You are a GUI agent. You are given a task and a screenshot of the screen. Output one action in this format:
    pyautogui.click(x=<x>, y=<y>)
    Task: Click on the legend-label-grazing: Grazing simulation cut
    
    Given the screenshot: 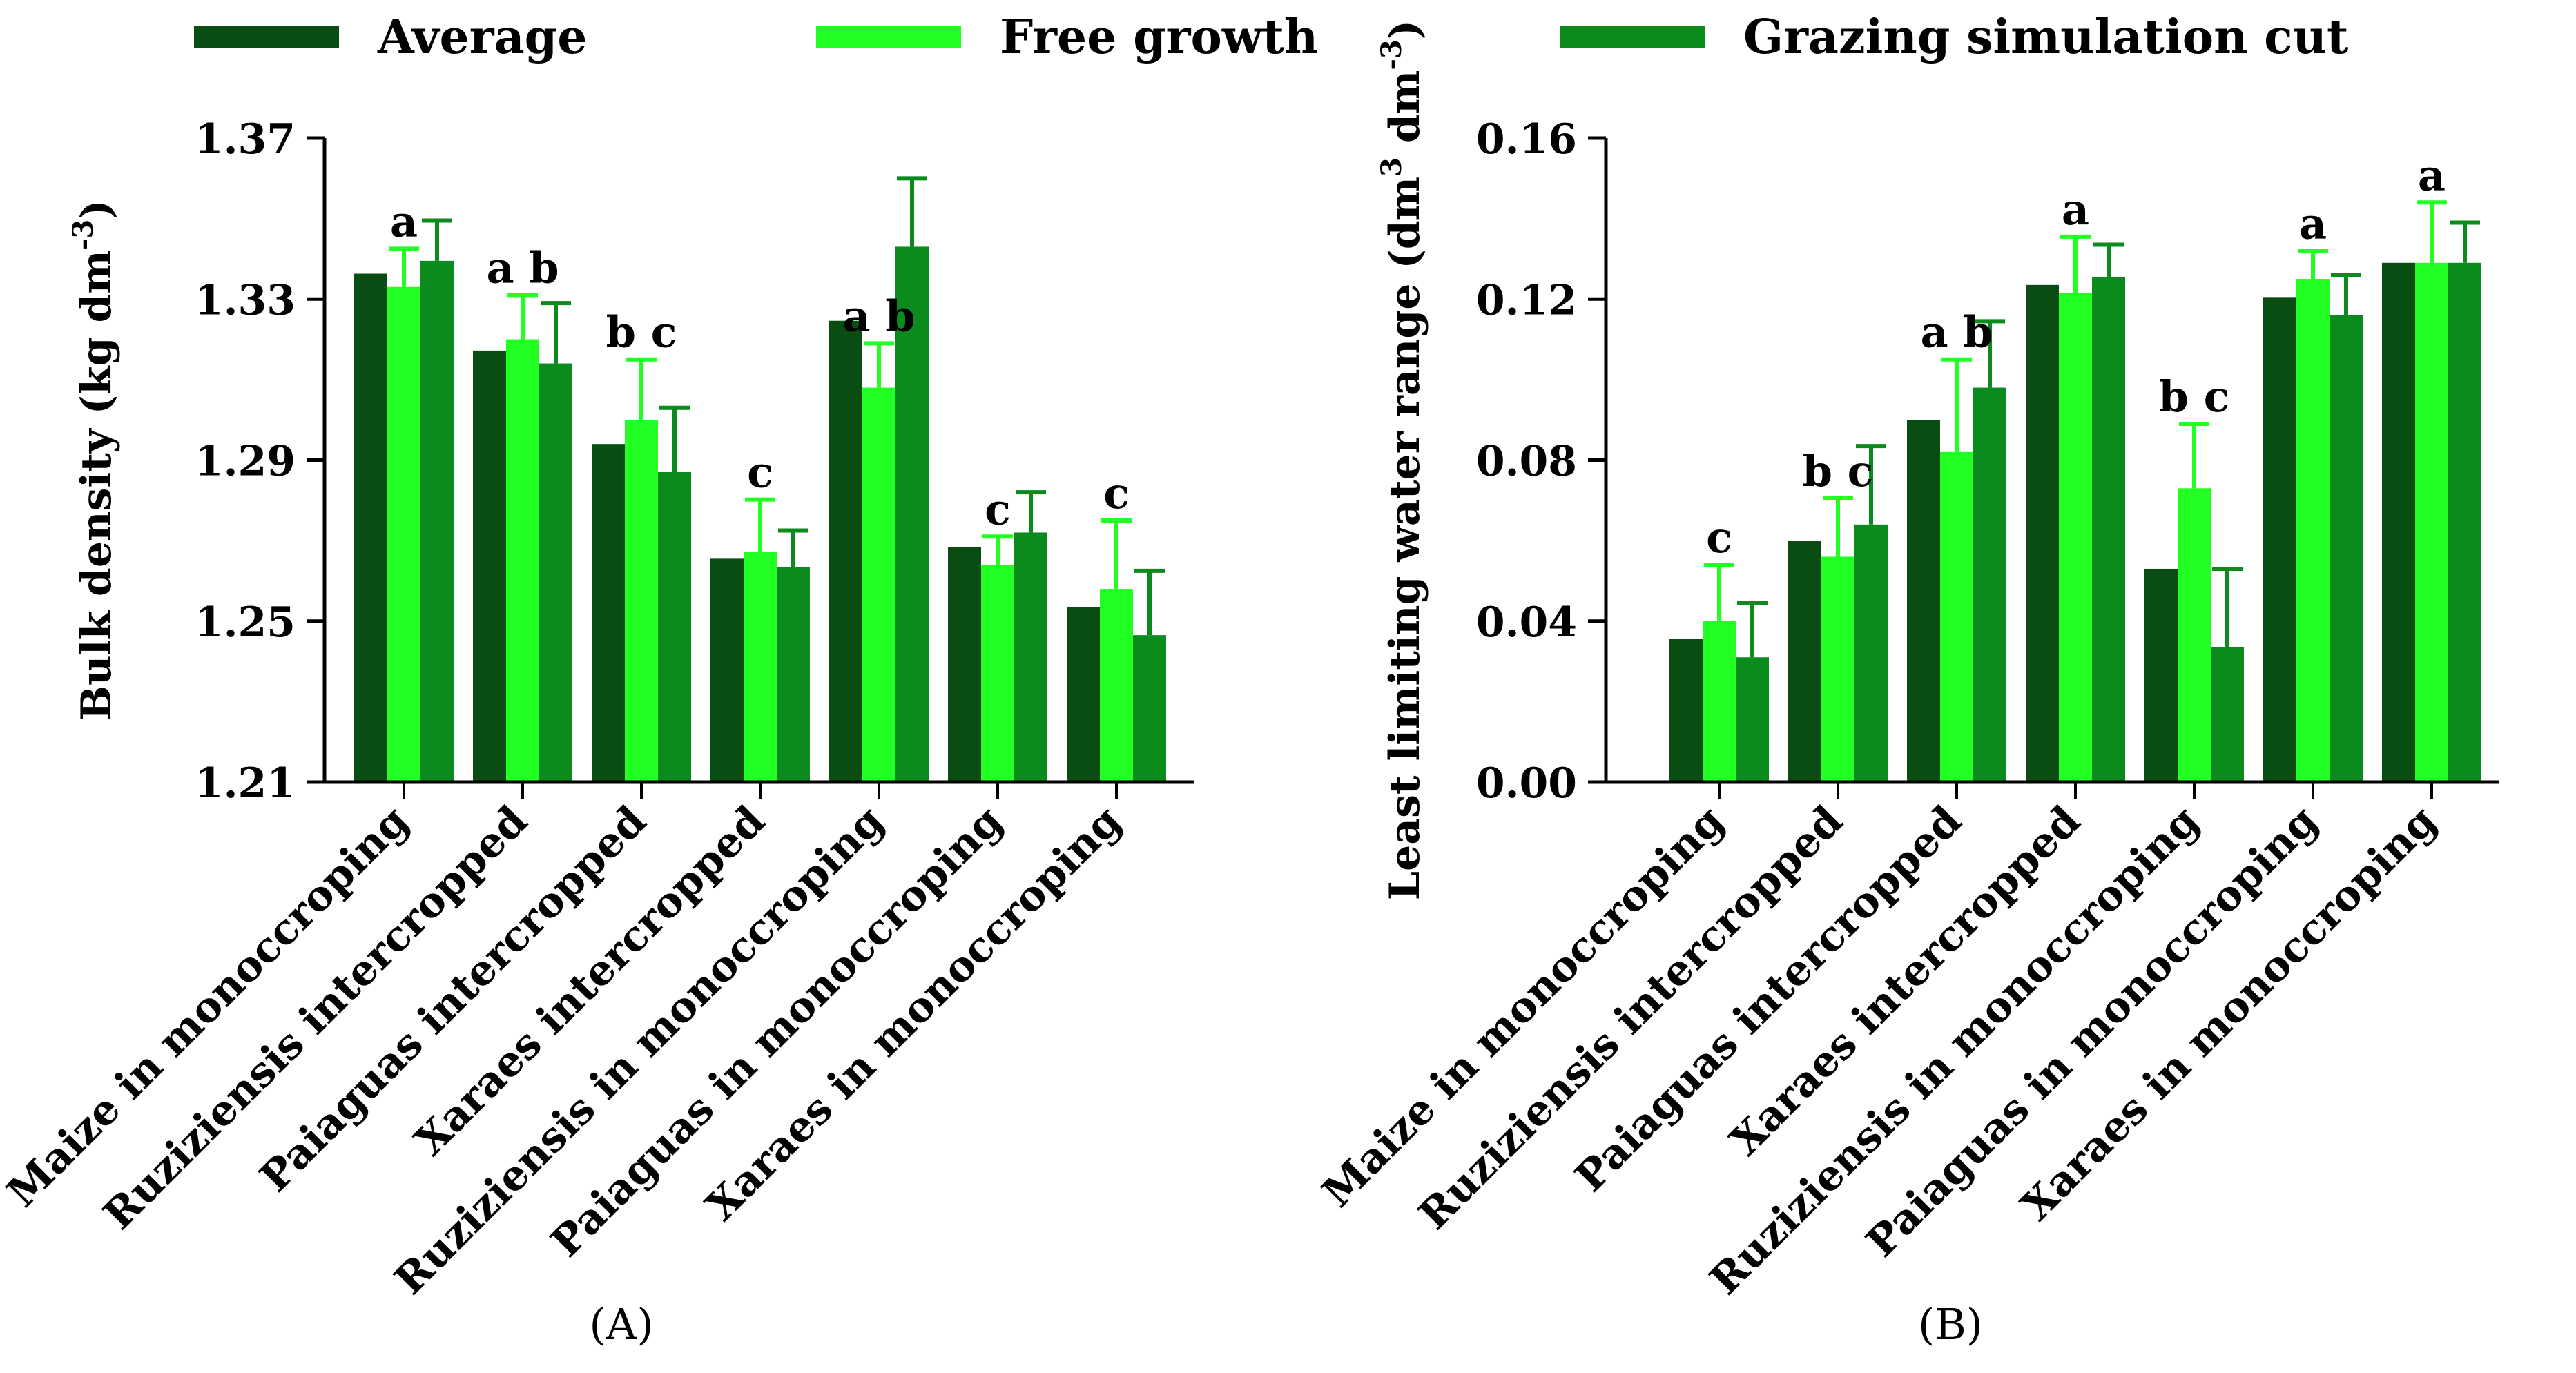 What is the action you would take?
    pyautogui.click(x=2046, y=37)
    